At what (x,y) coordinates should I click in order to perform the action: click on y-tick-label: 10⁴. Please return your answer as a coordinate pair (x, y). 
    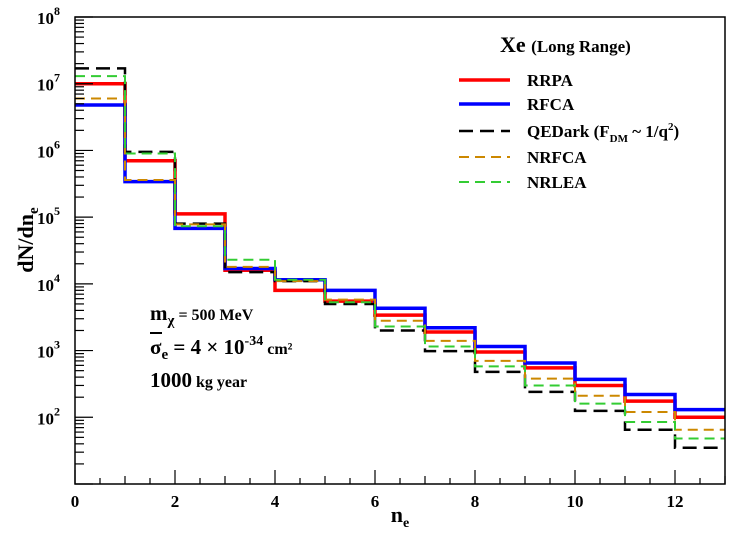
    Looking at the image, I should click on (48, 283).